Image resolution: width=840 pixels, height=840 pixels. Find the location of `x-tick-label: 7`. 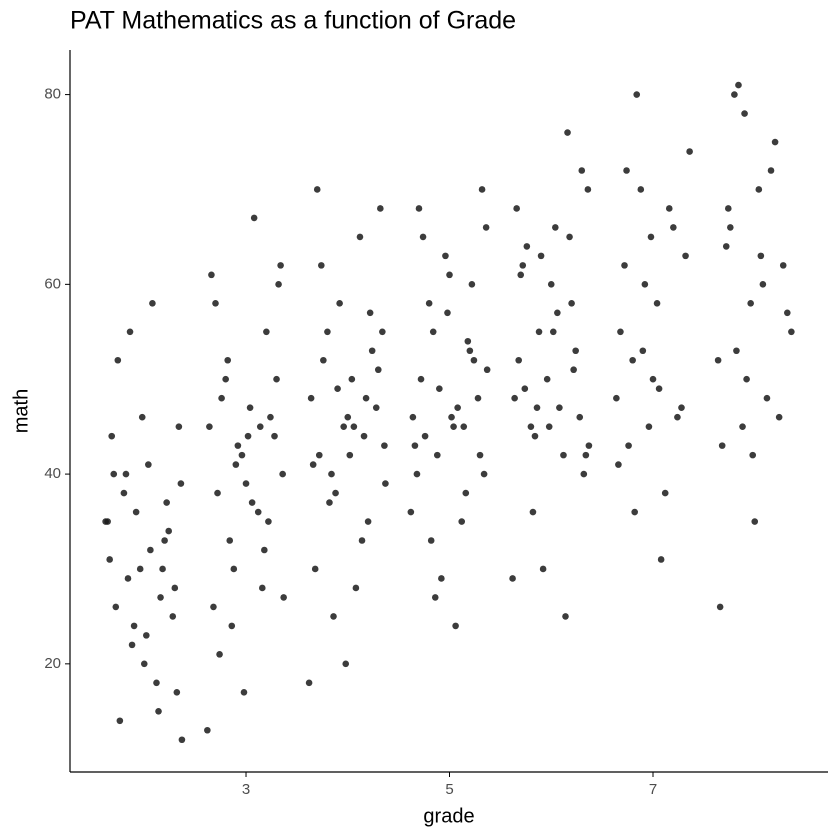

x-tick-label: 7 is located at coordinates (653, 789).